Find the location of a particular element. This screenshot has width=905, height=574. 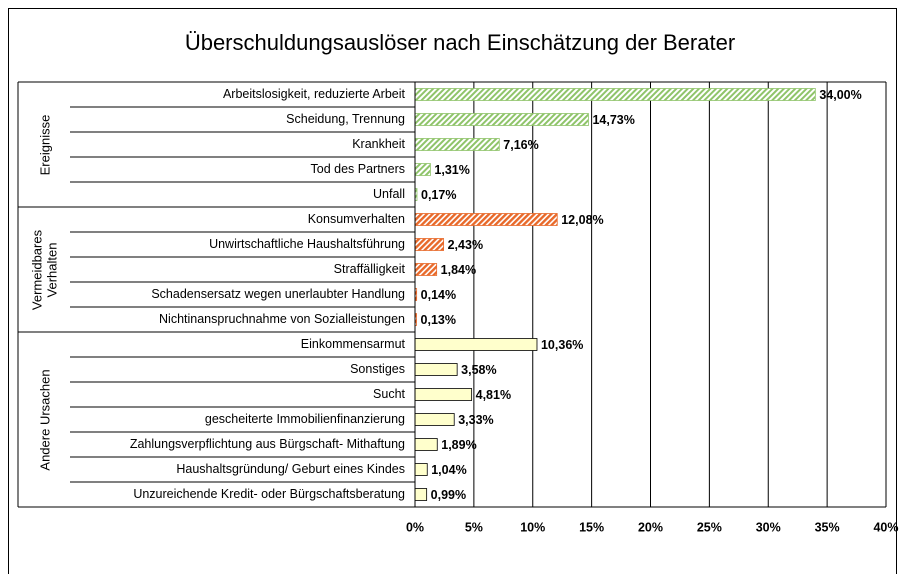

category-label: Straffälligkeit is located at coordinates (370, 269).